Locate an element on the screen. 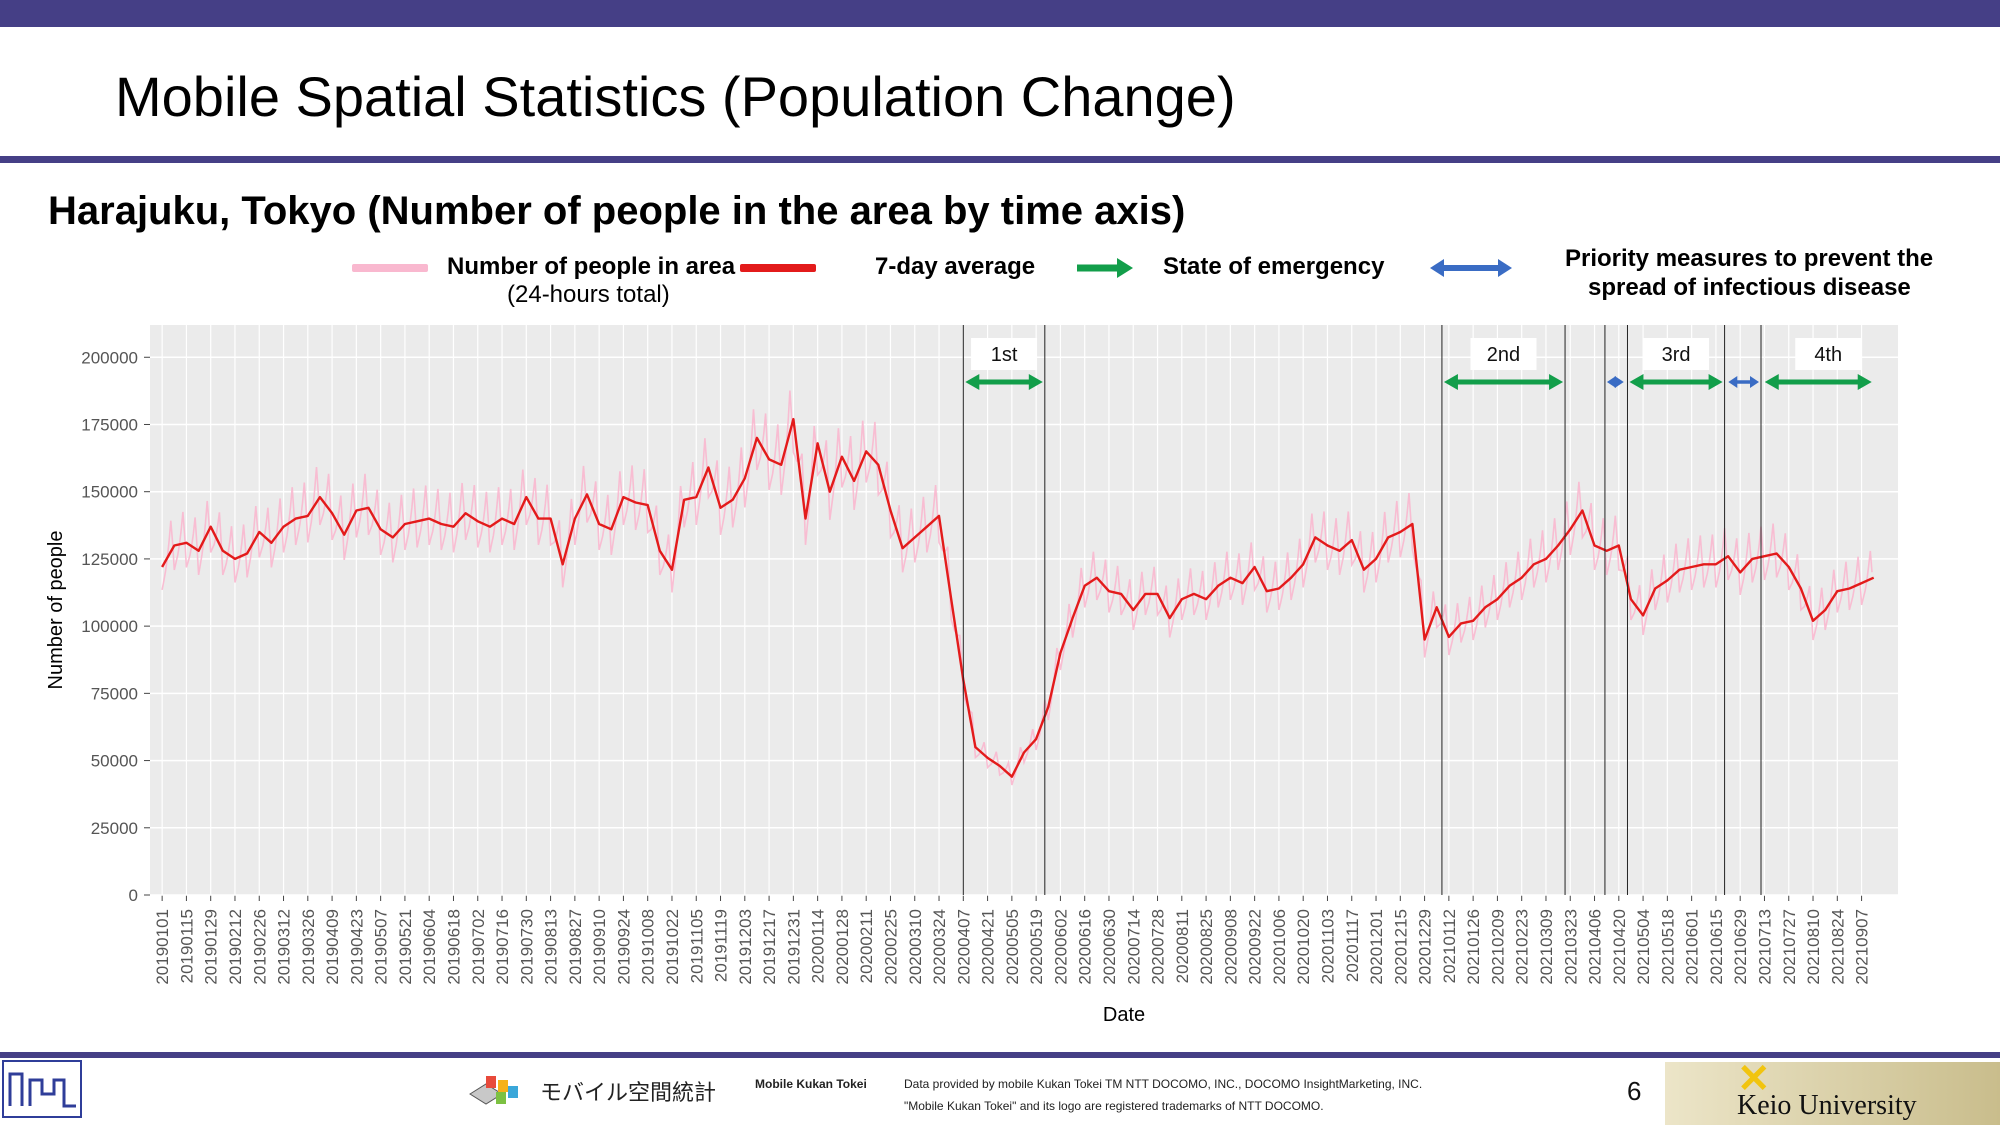  x-tick-label: 20200728 is located at coordinates (1158, 947).